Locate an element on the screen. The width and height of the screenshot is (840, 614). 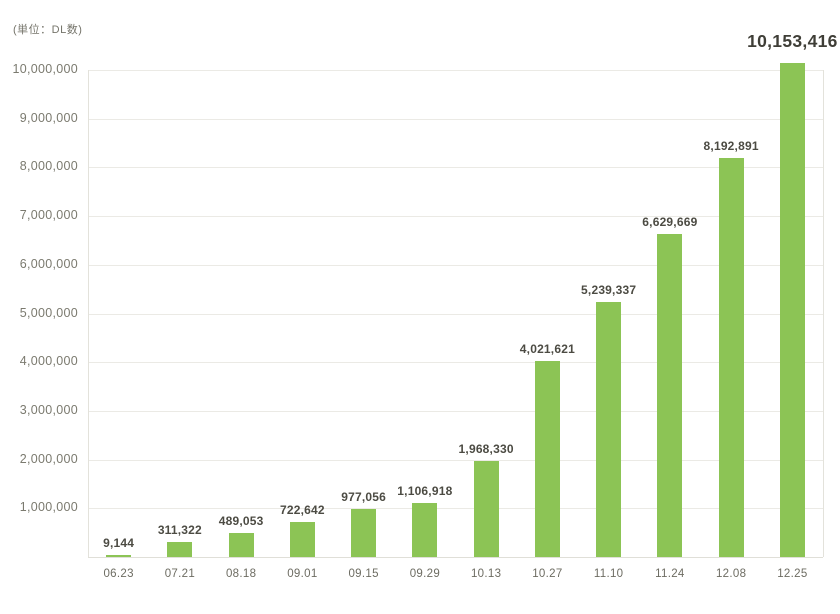
bar-12.25 is located at coordinates (792, 309).